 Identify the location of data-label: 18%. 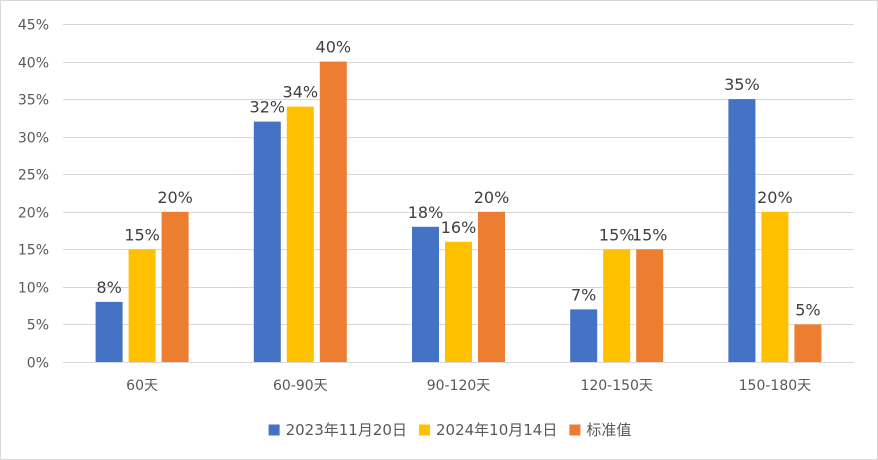
(426, 212).